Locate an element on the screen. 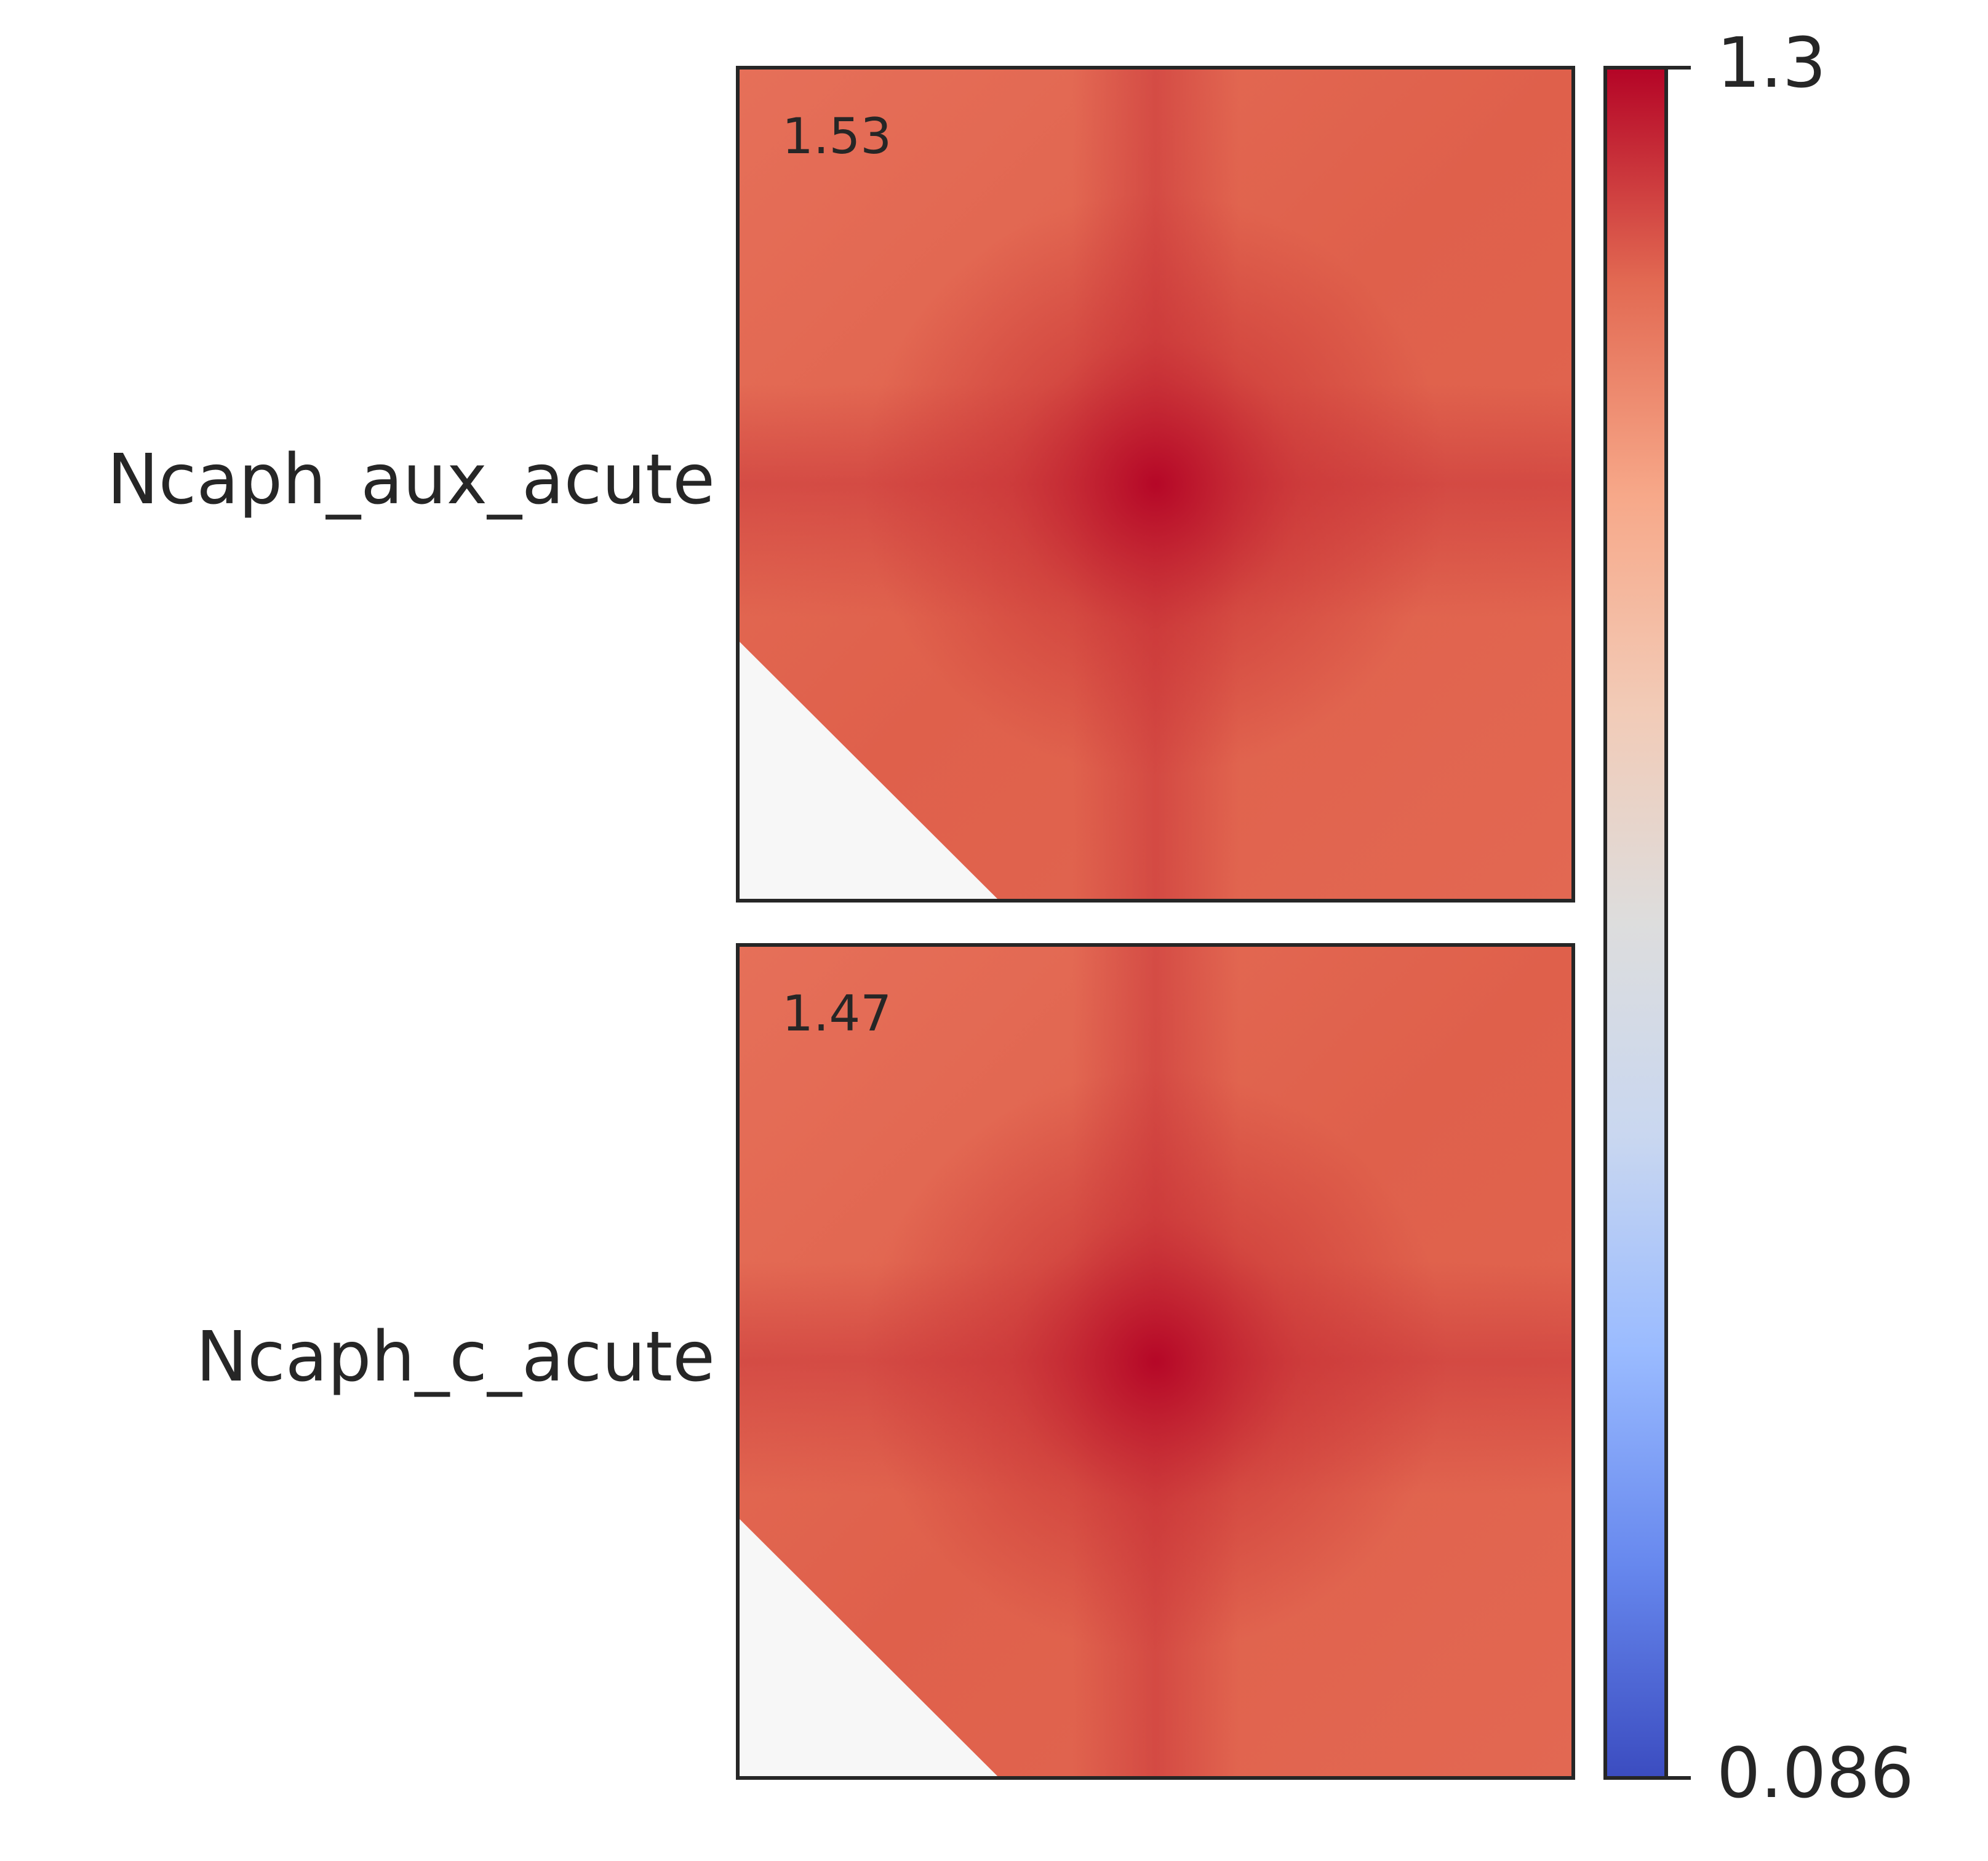 This screenshot has height=1861, width=1988. panel-annotation: 1.47 is located at coordinates (837, 1013).